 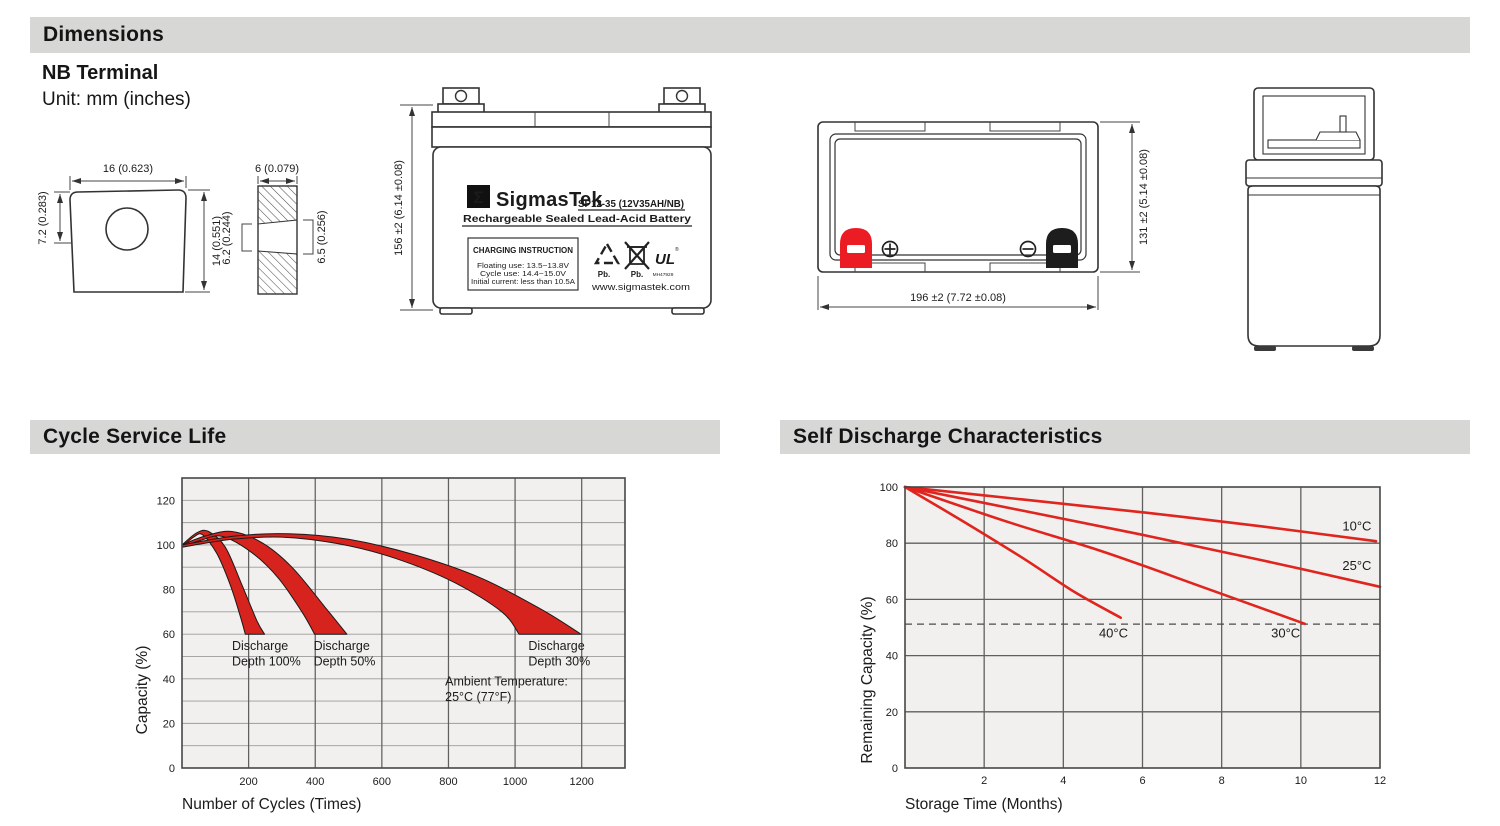 What do you see at coordinates (381, 584) in the screenshot?
I see `band-discharge-depth-30-` at bounding box center [381, 584].